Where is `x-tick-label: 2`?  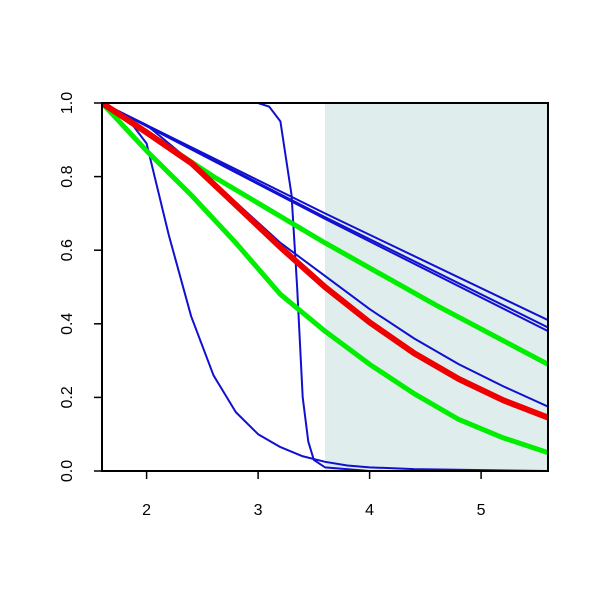 x-tick-label: 2 is located at coordinates (146, 510).